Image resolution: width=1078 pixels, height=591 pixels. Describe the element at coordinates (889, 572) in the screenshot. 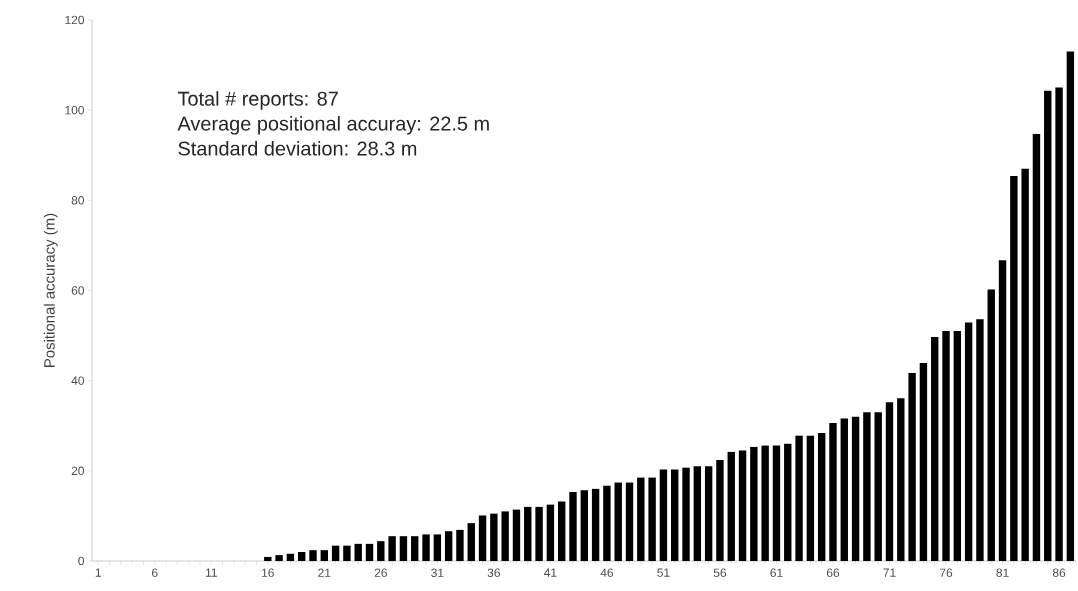

I see `x-tick-label: 71` at that location.